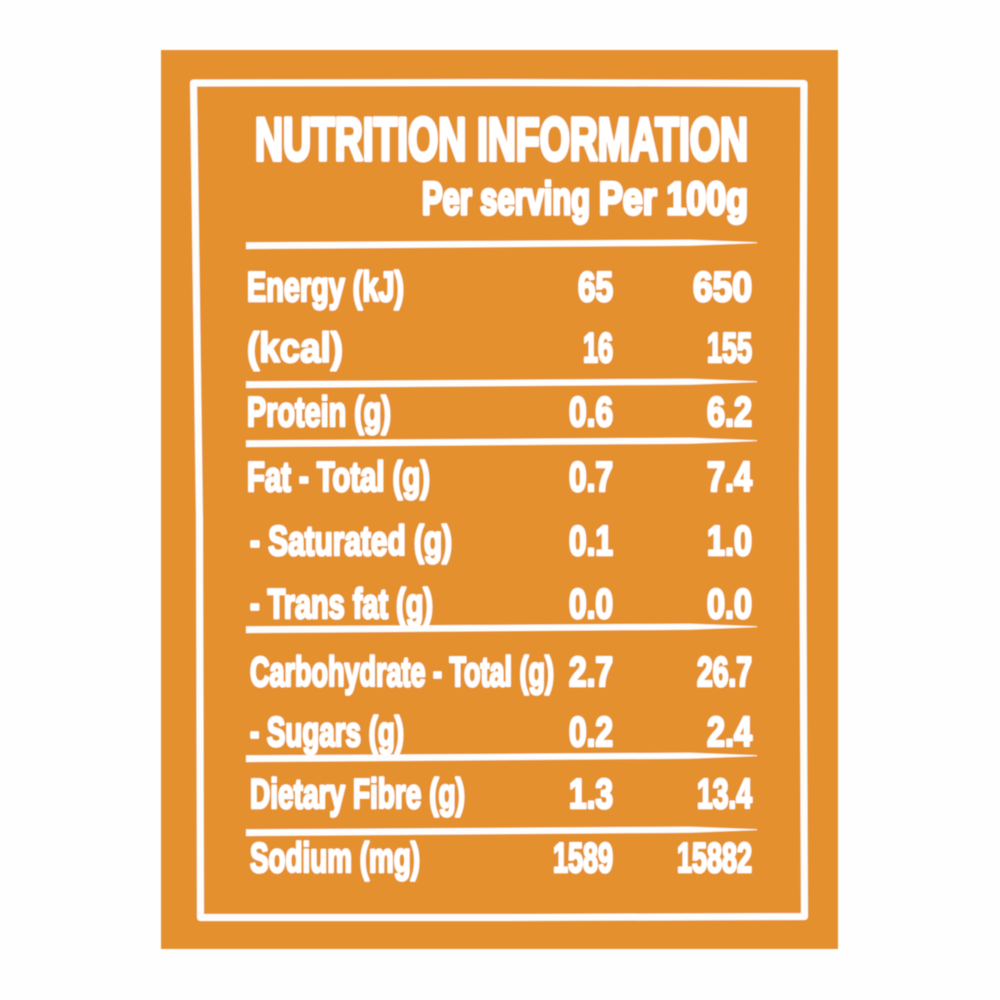 This screenshot has height=1000, width=1000. What do you see at coordinates (402, 671) in the screenshot?
I see `svg-text: Carbohydrate - Total (g)` at bounding box center [402, 671].